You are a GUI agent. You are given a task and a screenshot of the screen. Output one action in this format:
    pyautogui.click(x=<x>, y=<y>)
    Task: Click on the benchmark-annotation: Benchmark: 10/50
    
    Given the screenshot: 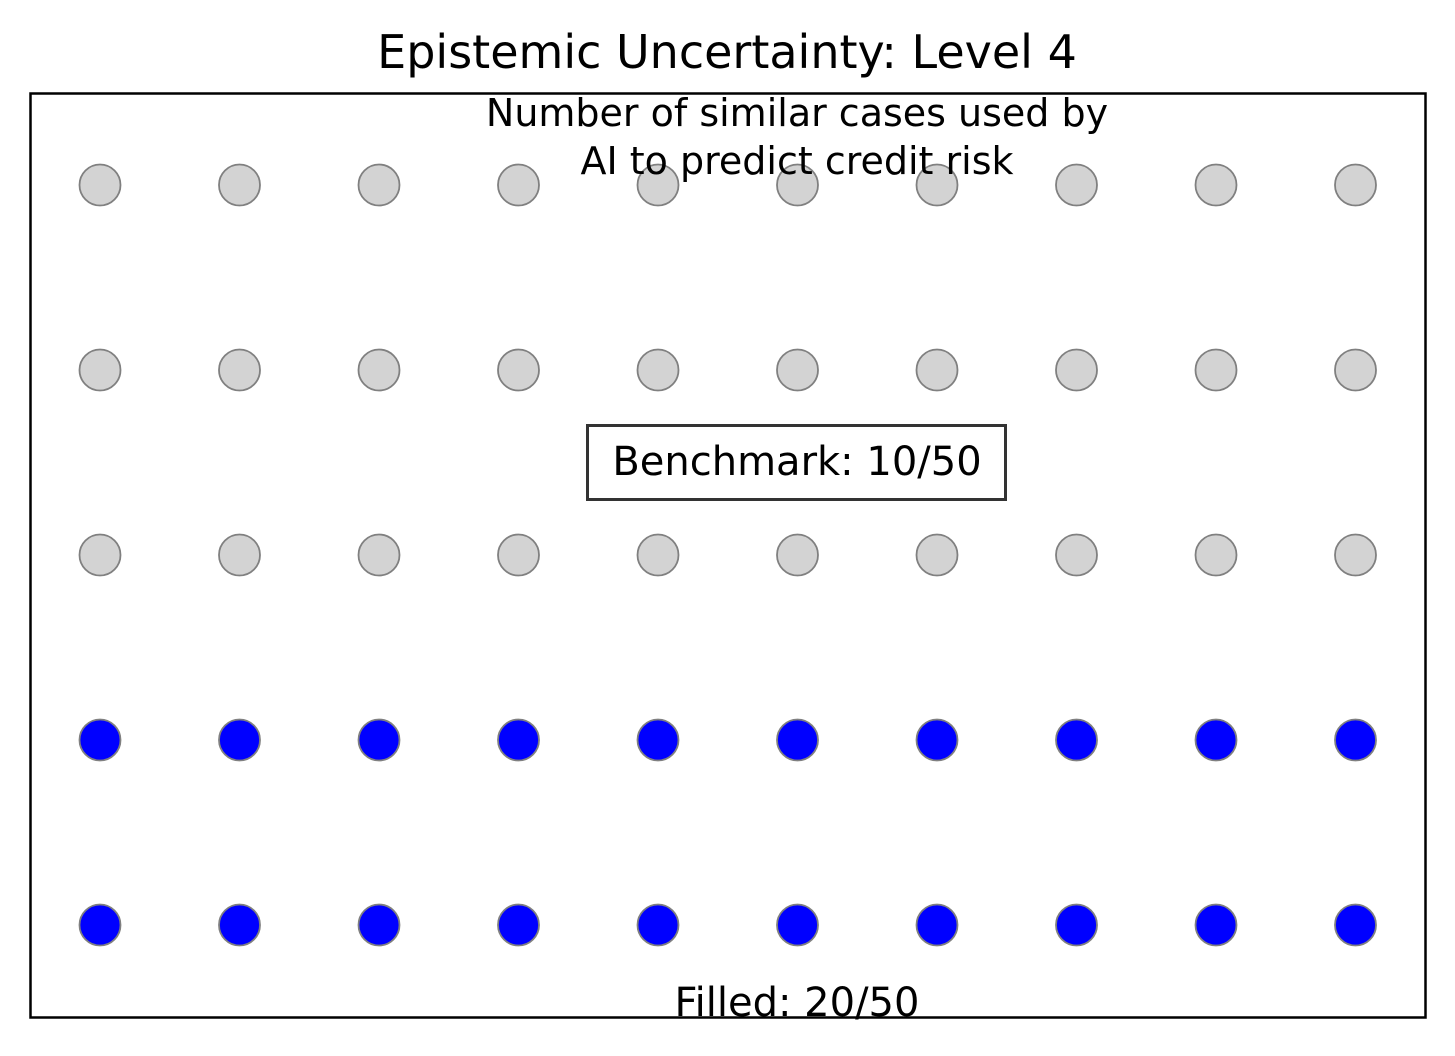 What is the action you would take?
    pyautogui.click(x=796, y=462)
    